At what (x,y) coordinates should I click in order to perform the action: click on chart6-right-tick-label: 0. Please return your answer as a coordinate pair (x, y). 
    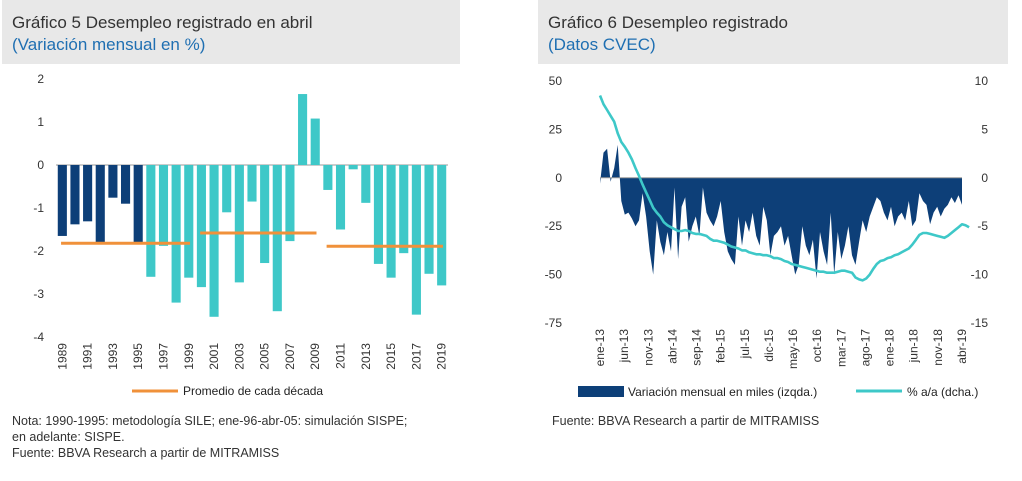
    Looking at the image, I should click on (984, 178).